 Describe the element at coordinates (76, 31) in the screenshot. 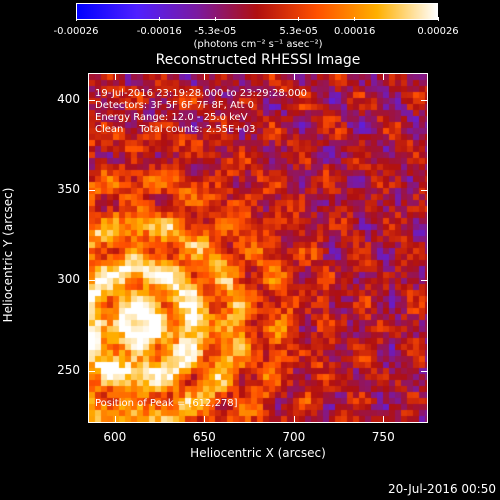

I see `colorbar-tick-label: -0.00026` at that location.